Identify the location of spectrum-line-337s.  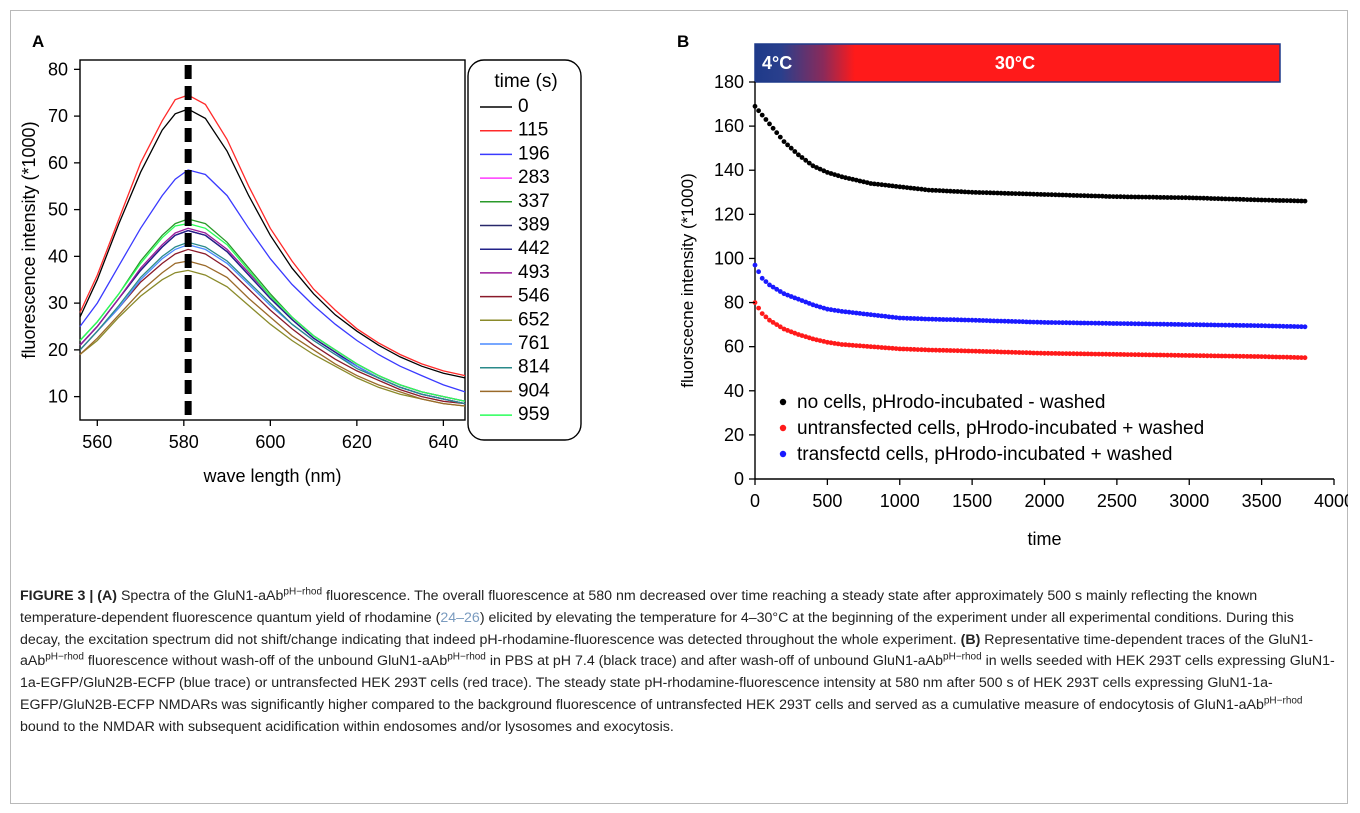
(272, 310).